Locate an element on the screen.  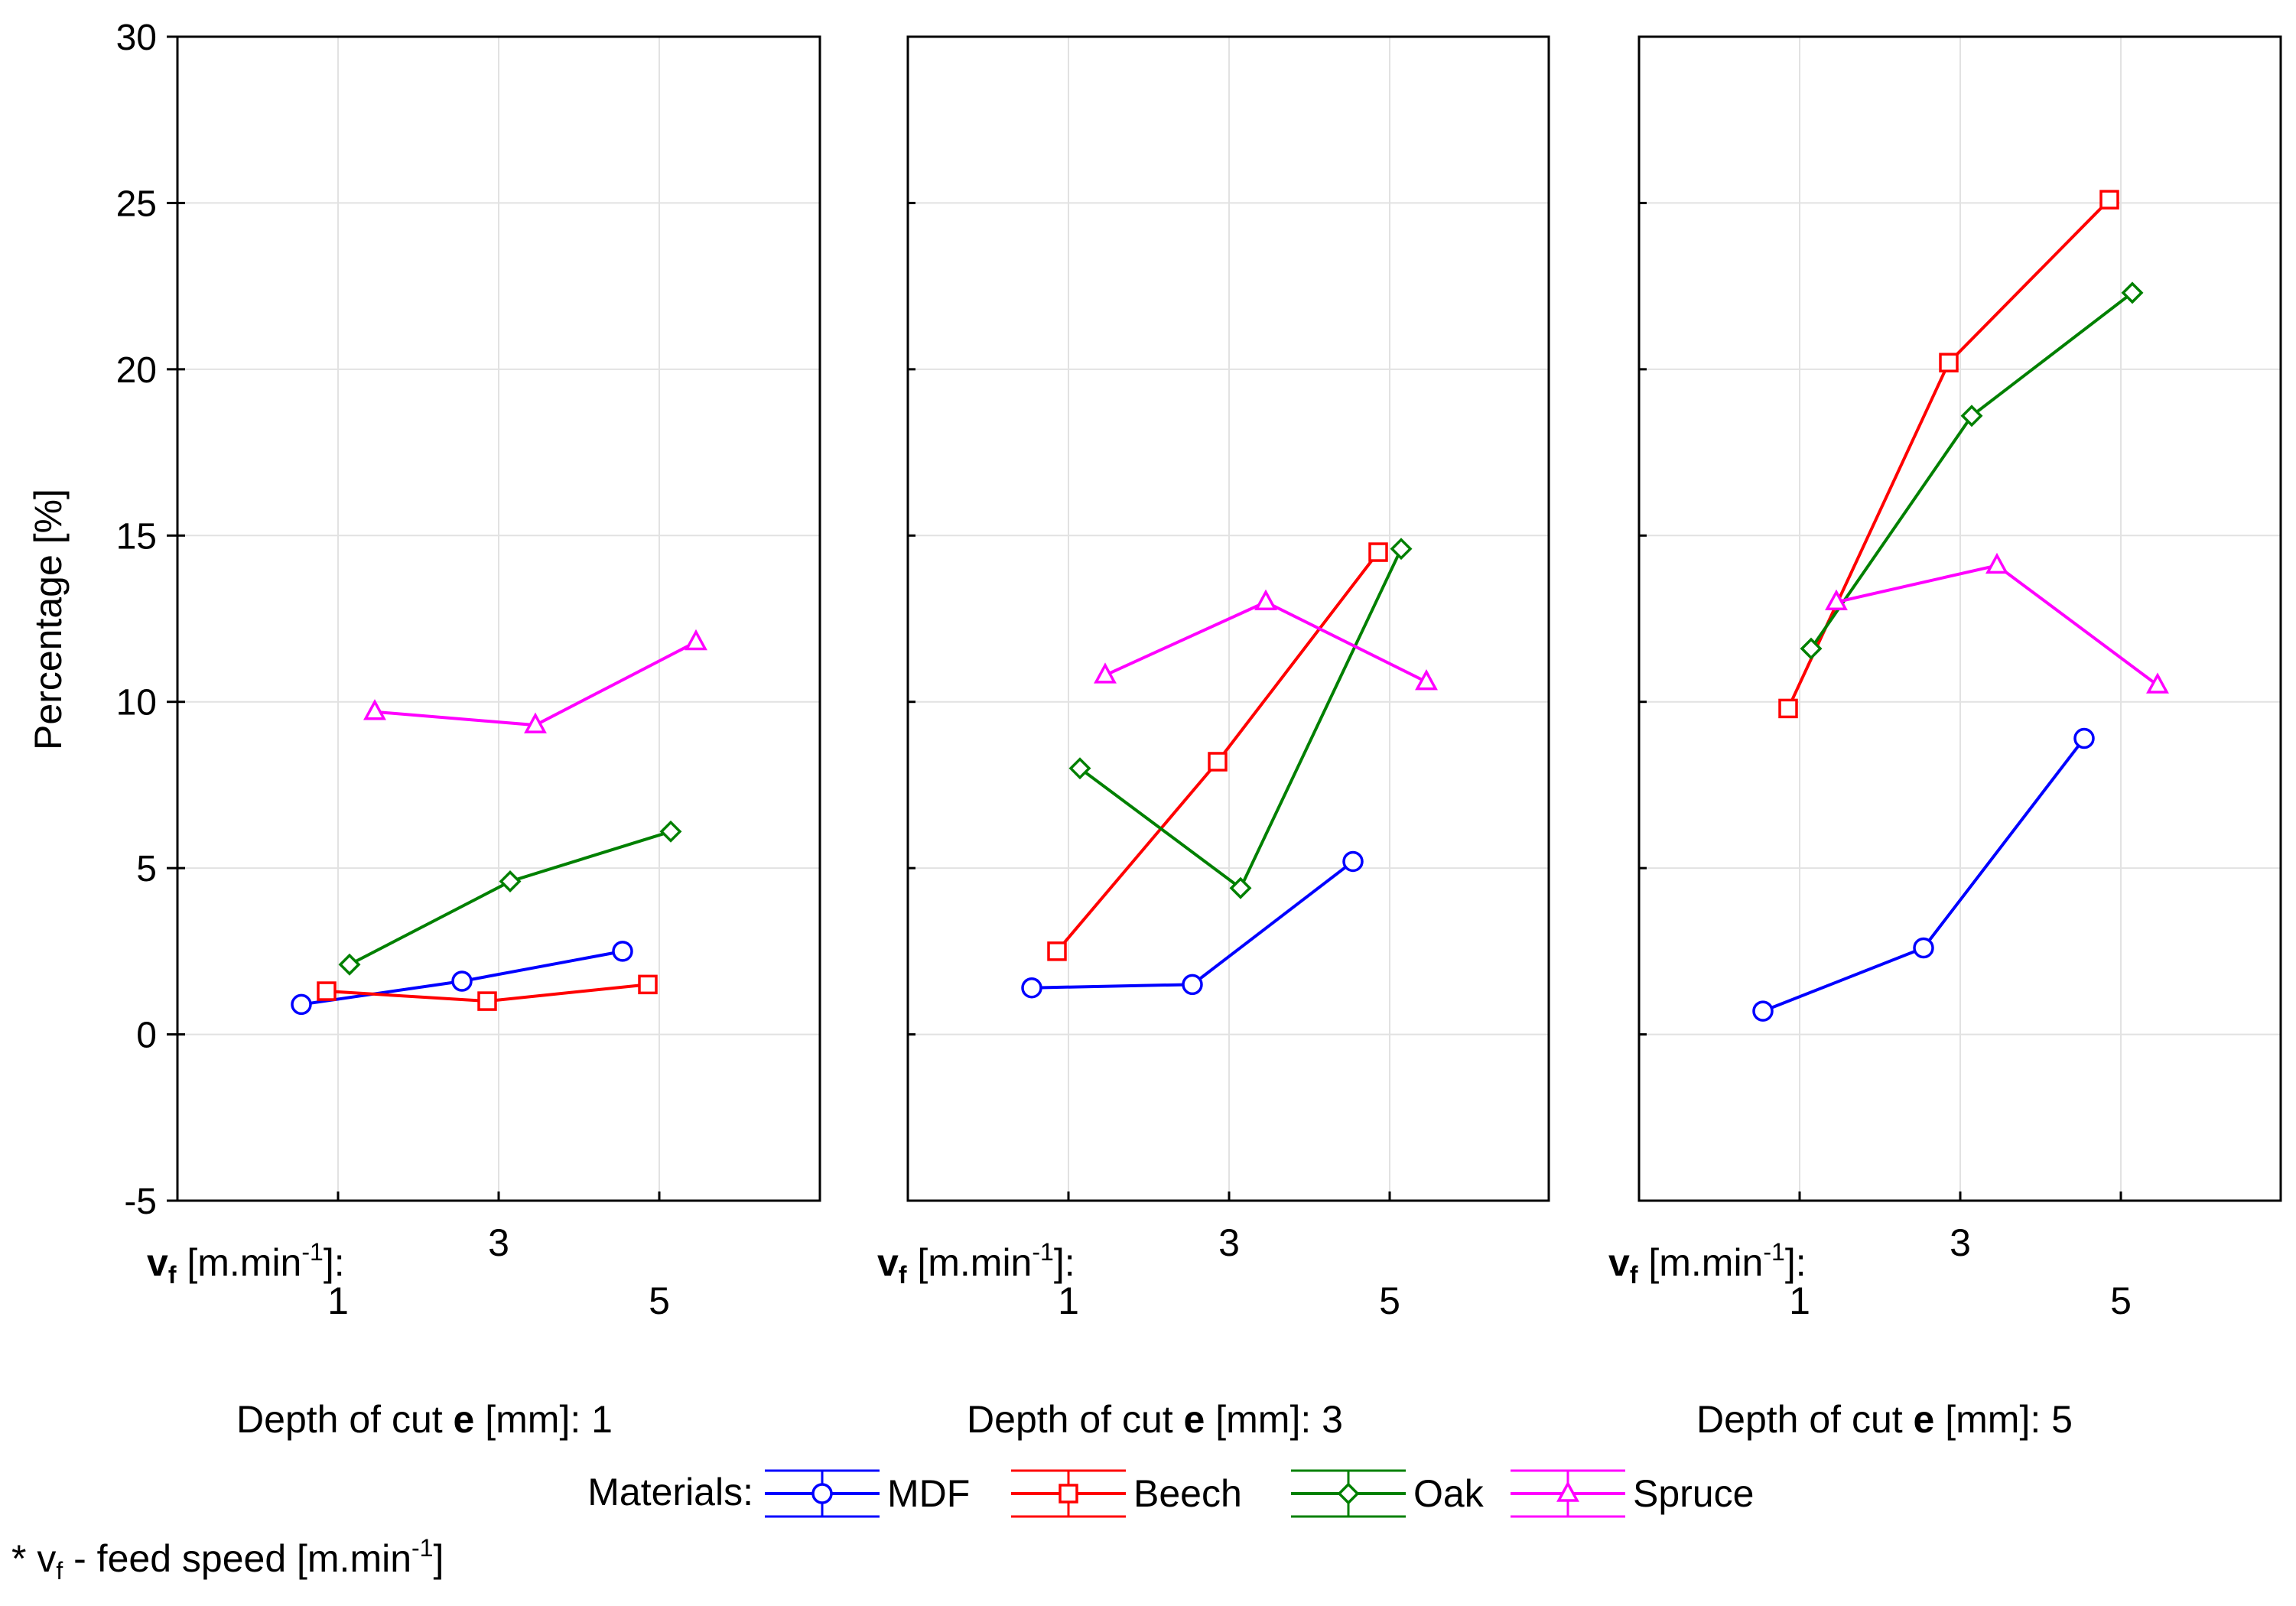
panel-label-1: Depth of cut e [mm]: 1 is located at coordinates (425, 1419).